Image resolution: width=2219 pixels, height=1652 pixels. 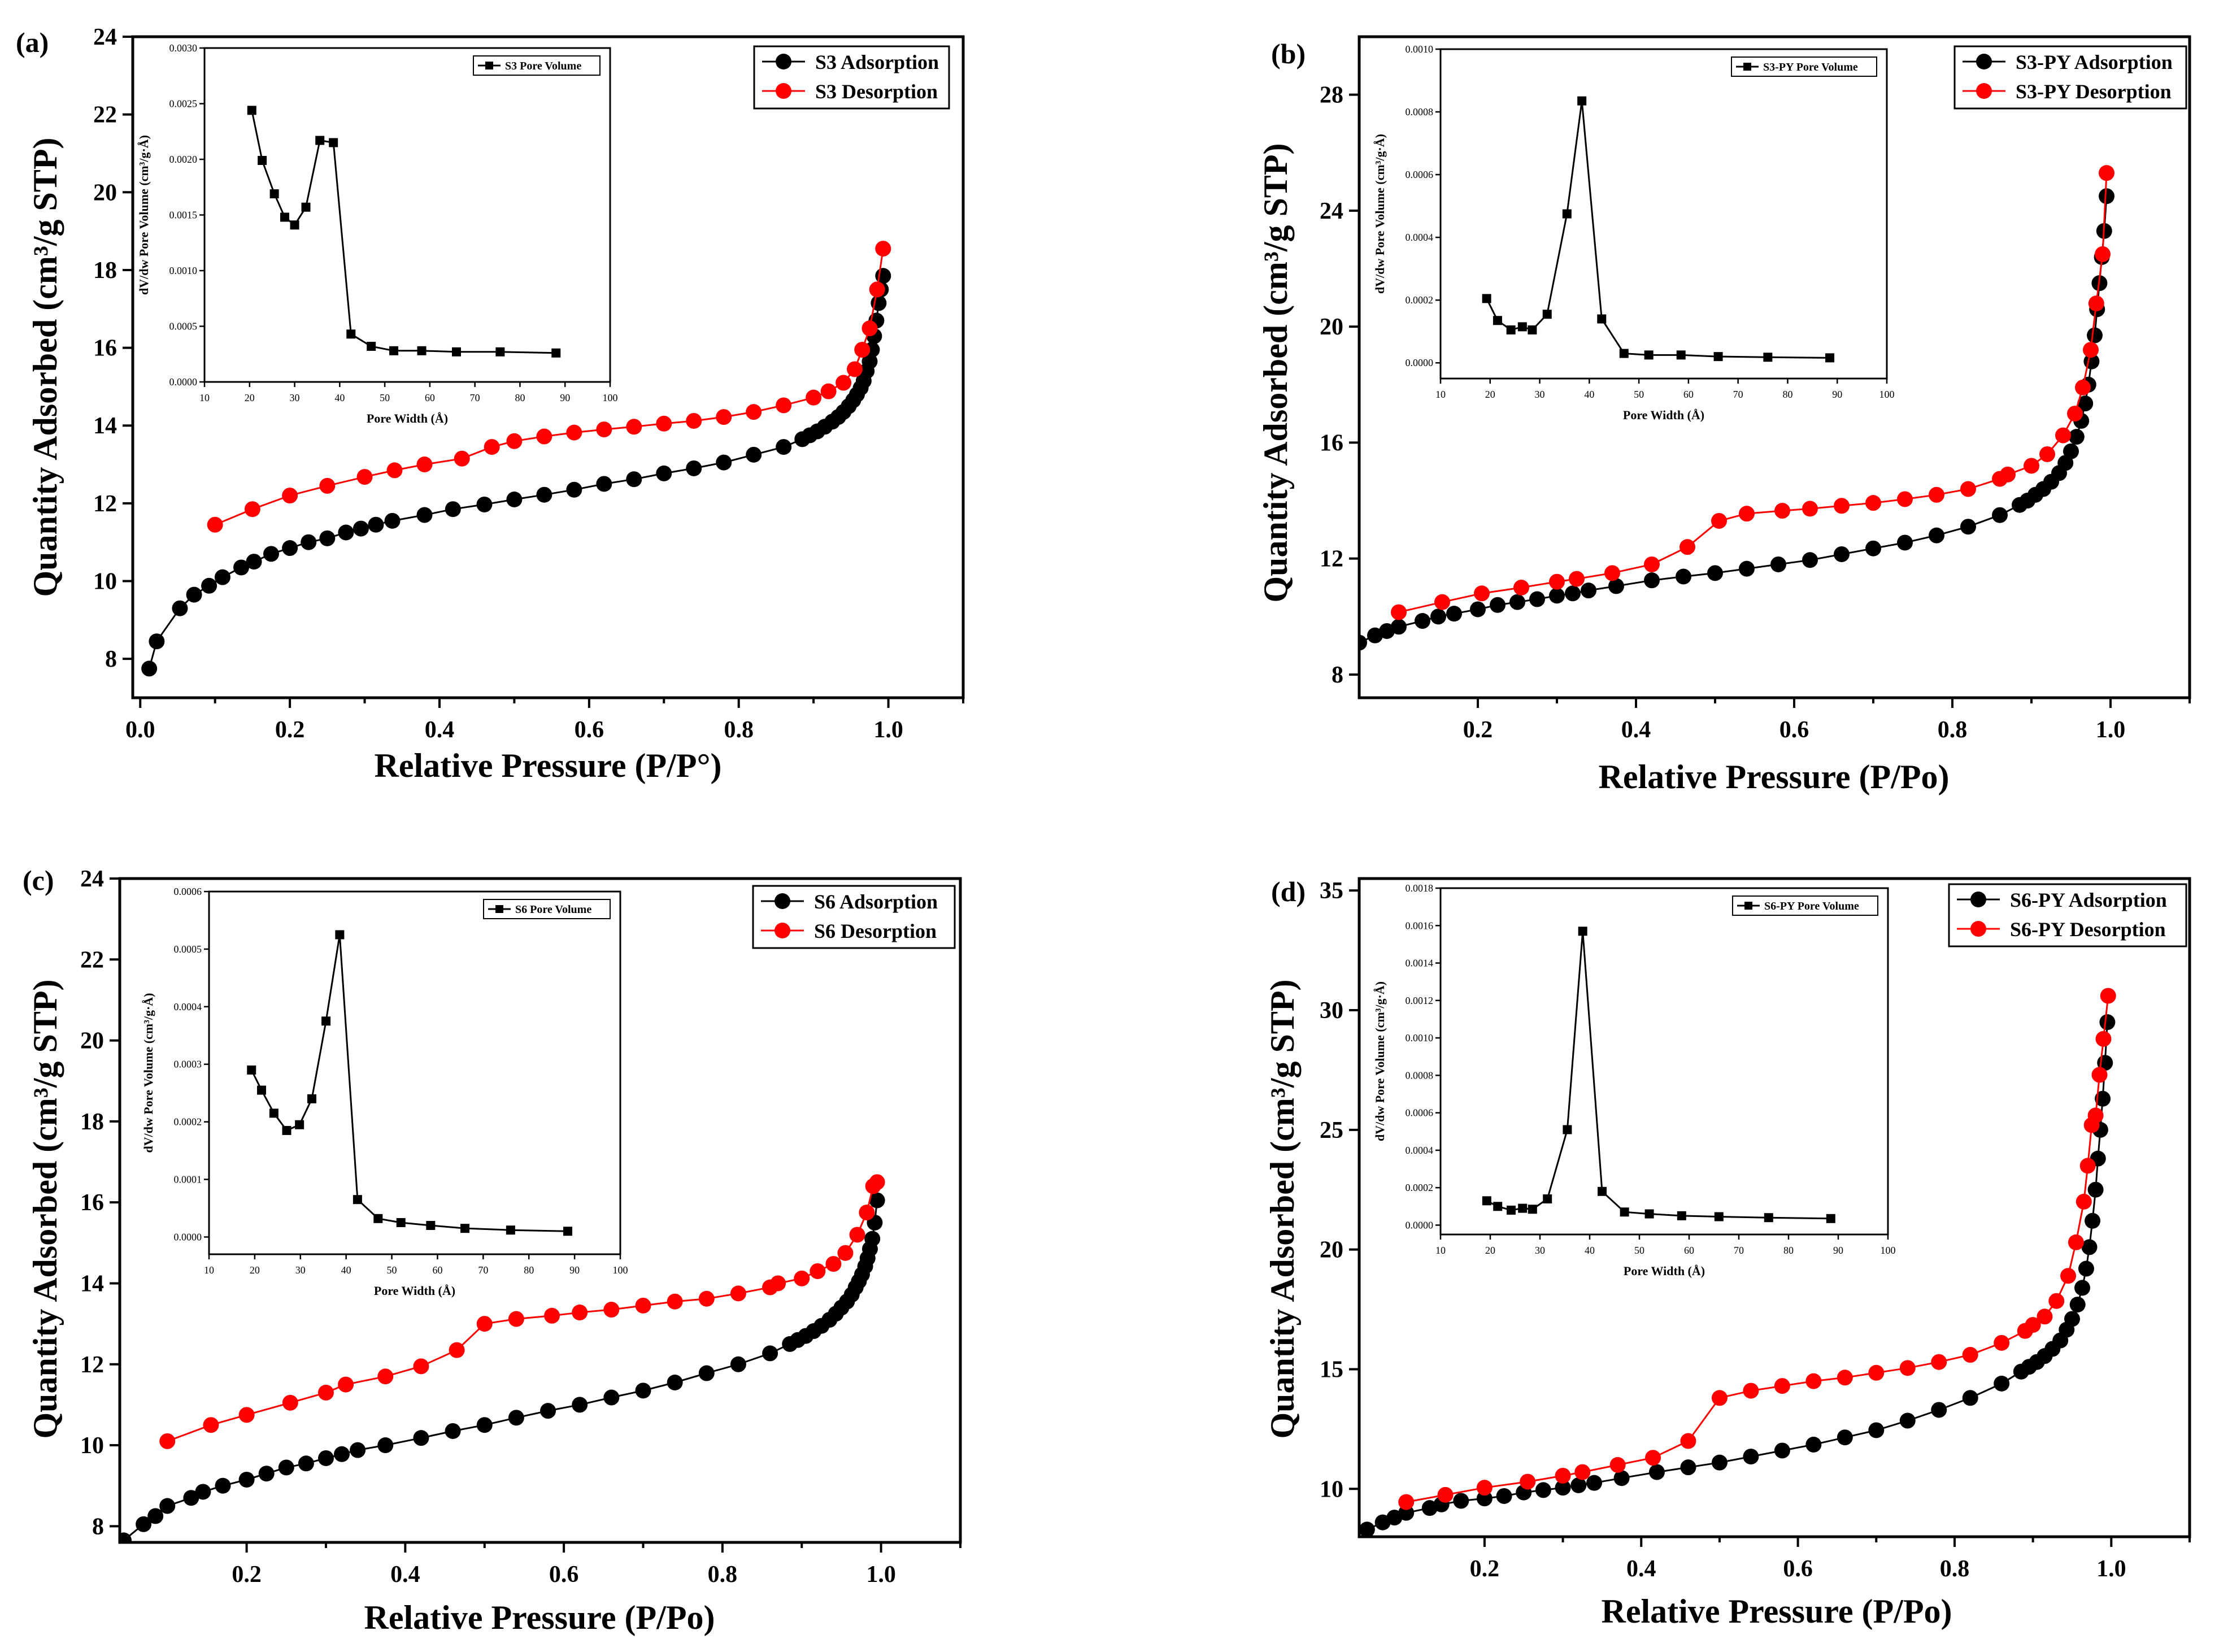 I want to click on inset-y-tick-label: 0.0014, so click(x=1420, y=963).